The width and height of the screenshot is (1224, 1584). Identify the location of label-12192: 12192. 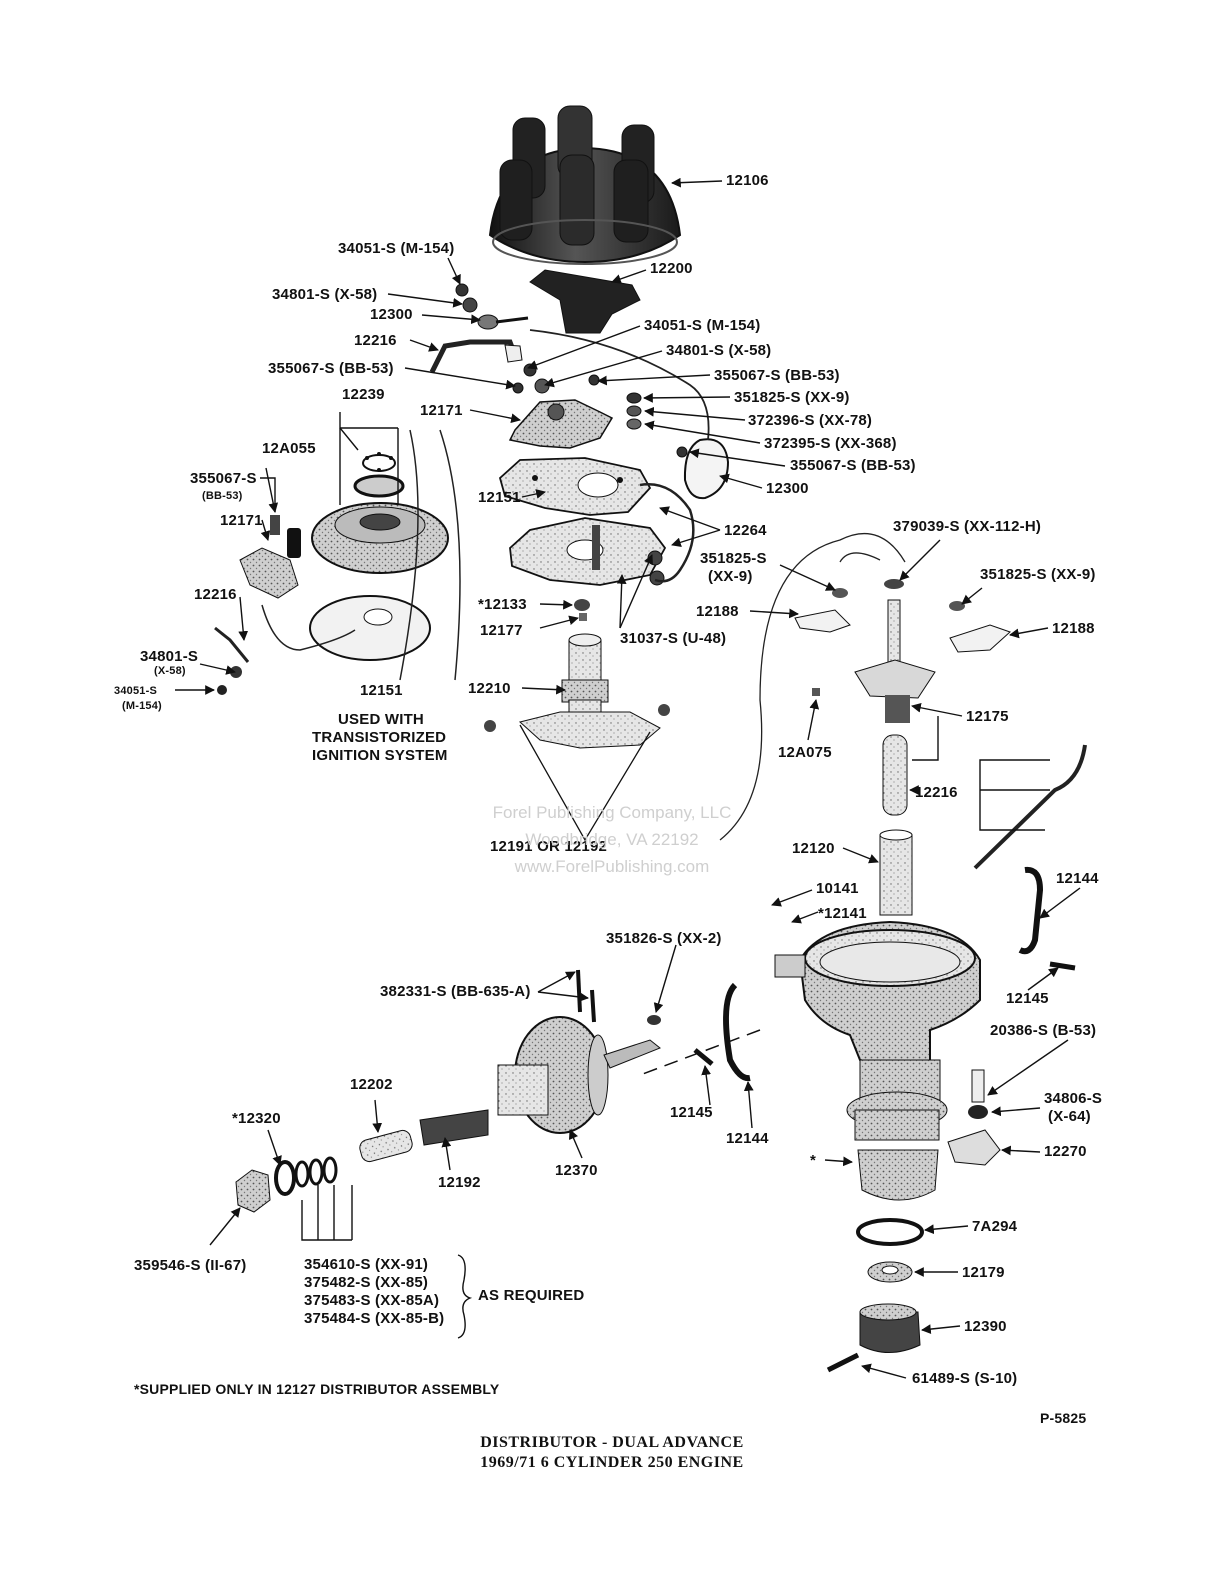
(459, 1182).